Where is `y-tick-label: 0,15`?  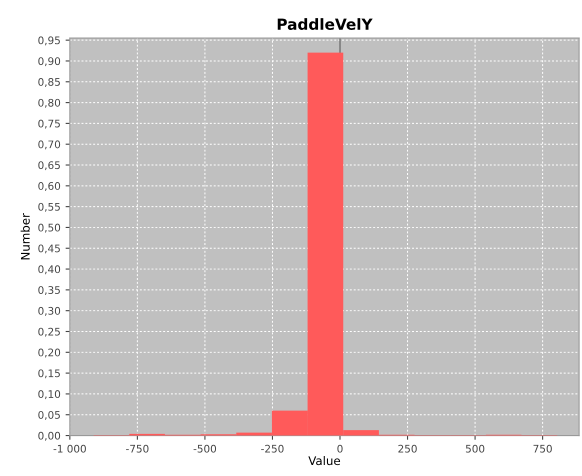
y-tick-label: 0,15 is located at coordinates (49, 373).